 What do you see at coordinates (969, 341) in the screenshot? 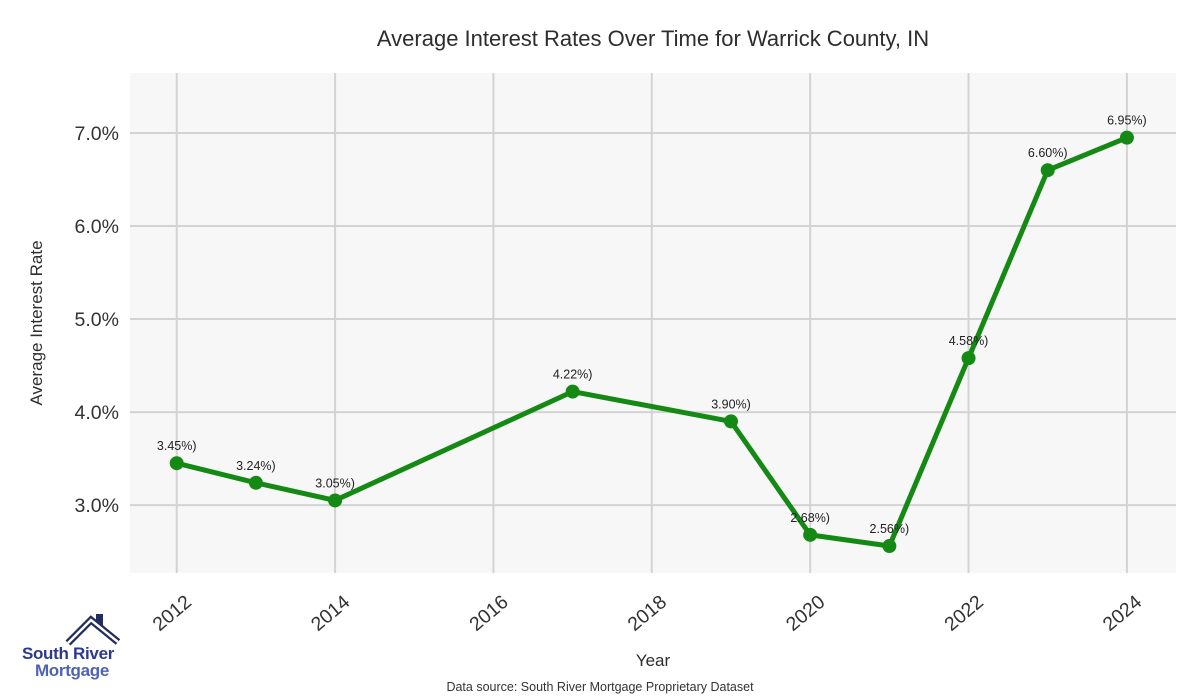
I see `data-point-label: 4.58%)` at bounding box center [969, 341].